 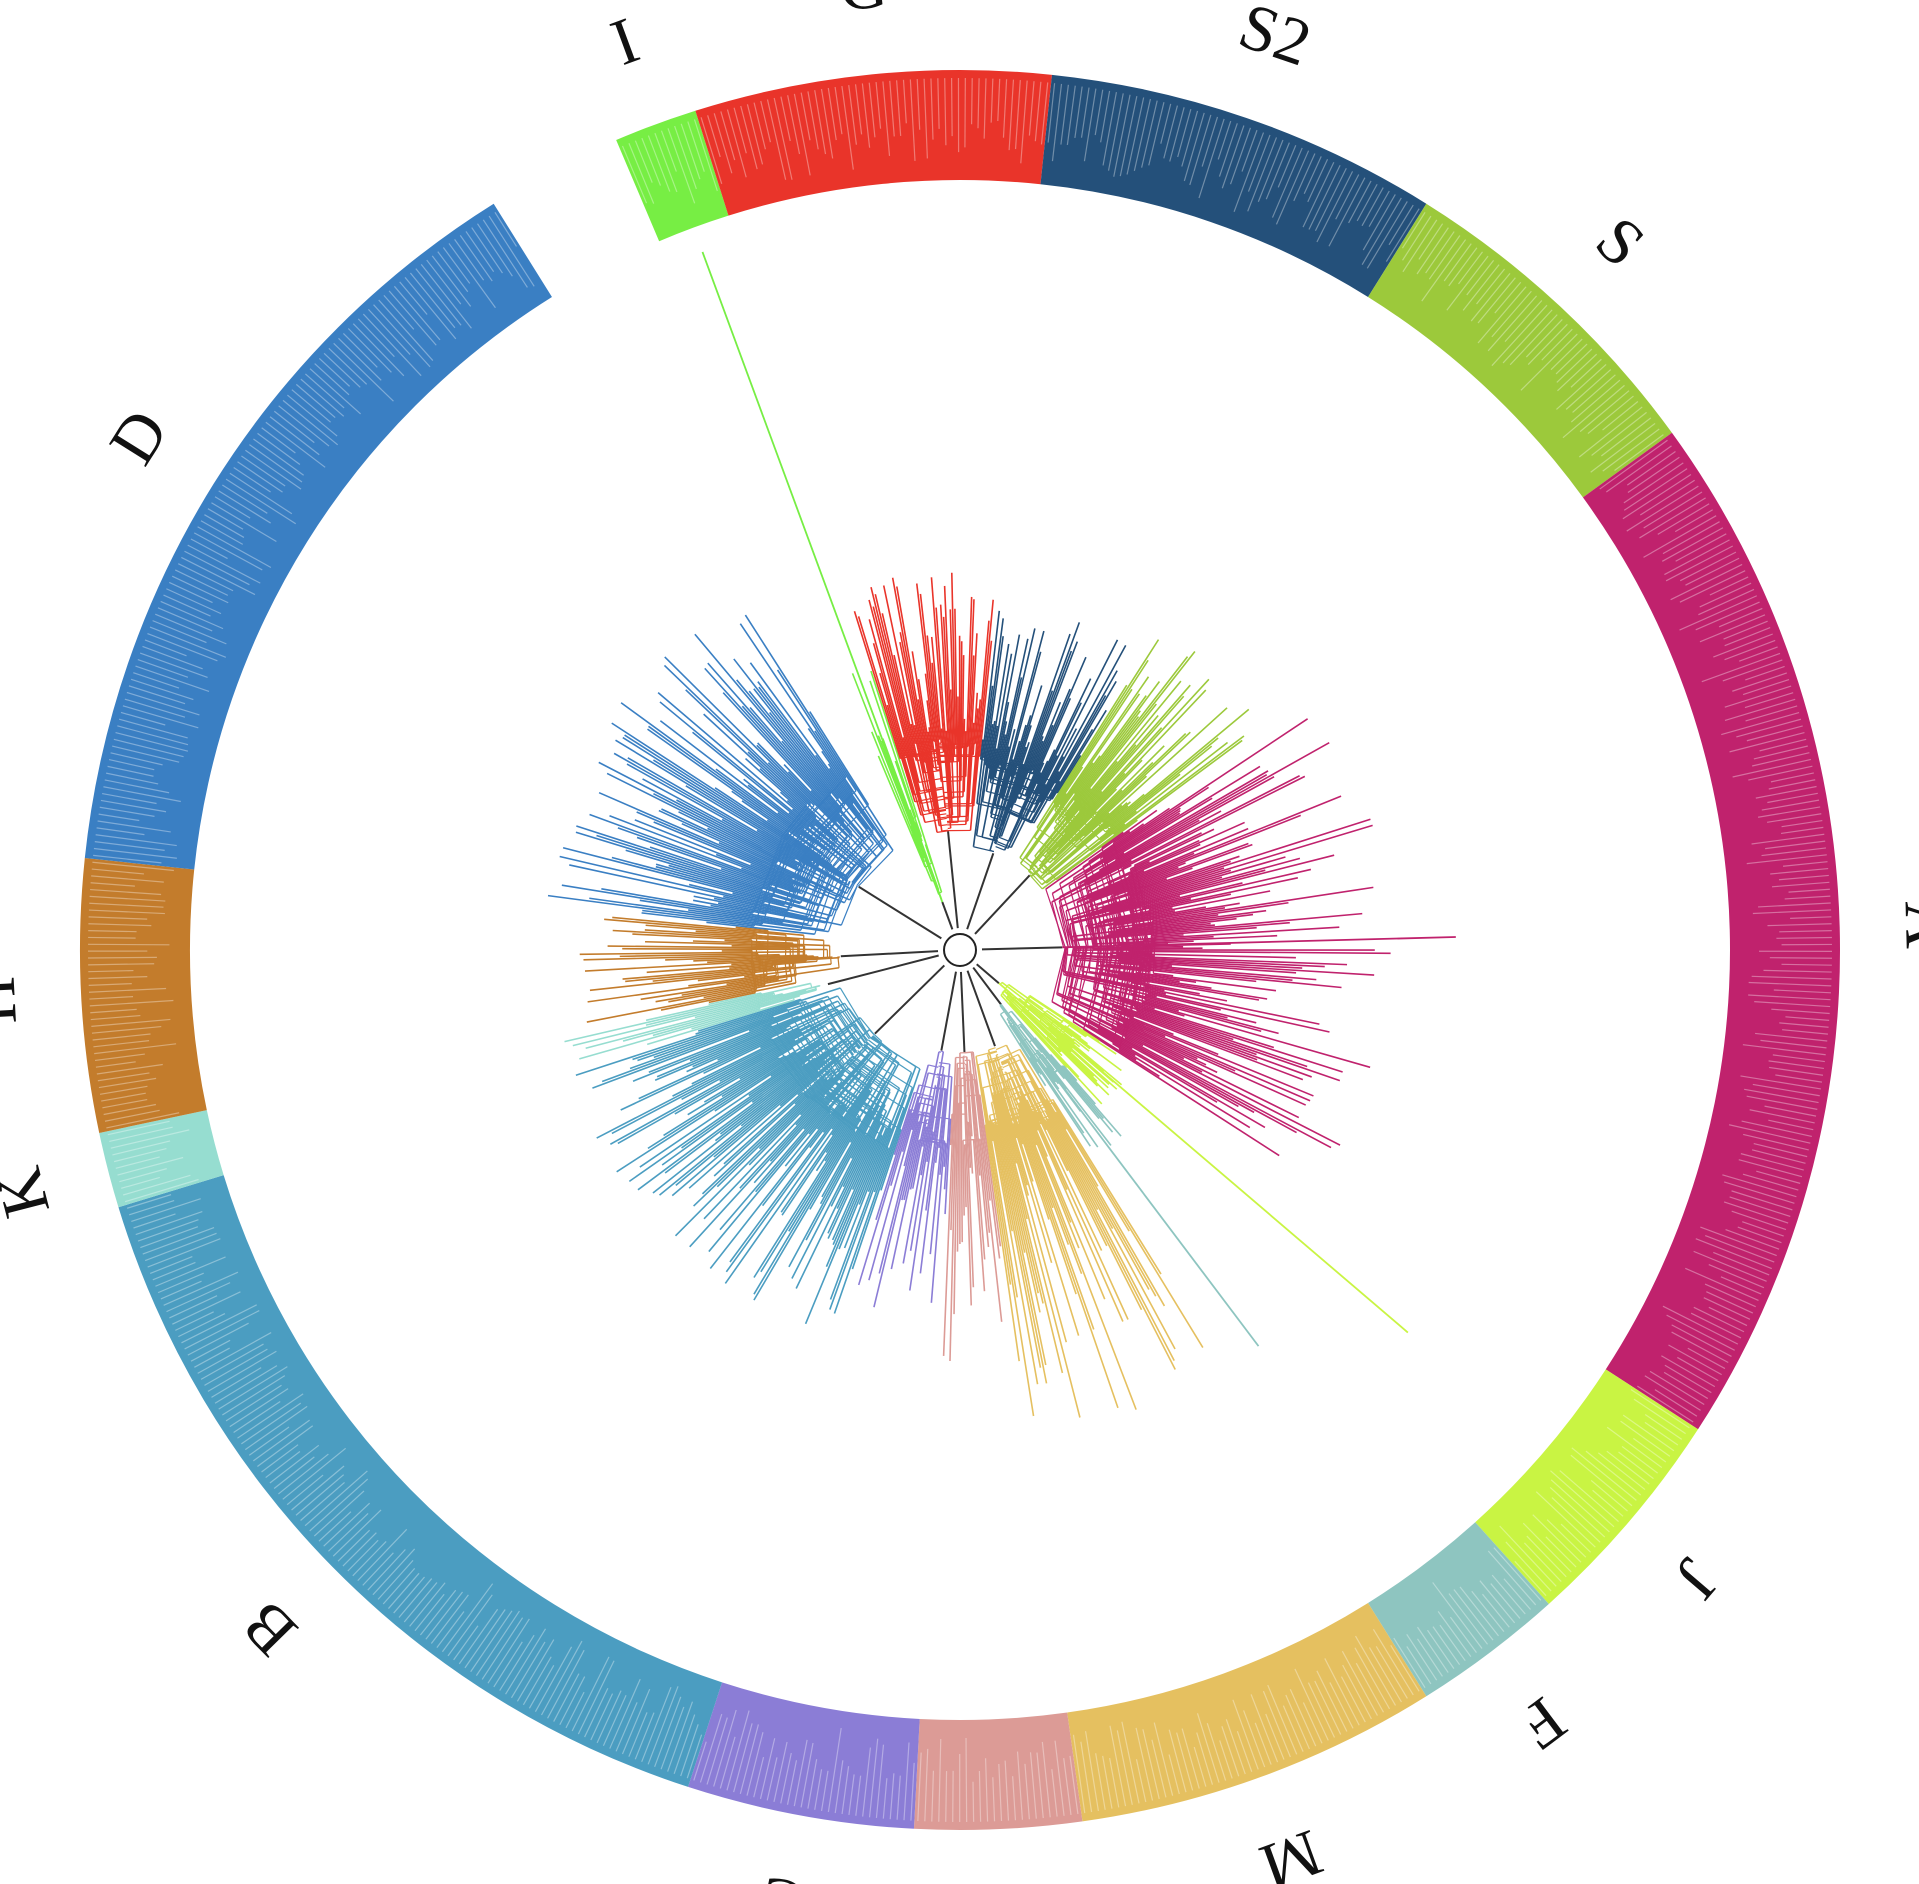 What do you see at coordinates (822, 577) in the screenshot?
I see `outlier-branch-i` at bounding box center [822, 577].